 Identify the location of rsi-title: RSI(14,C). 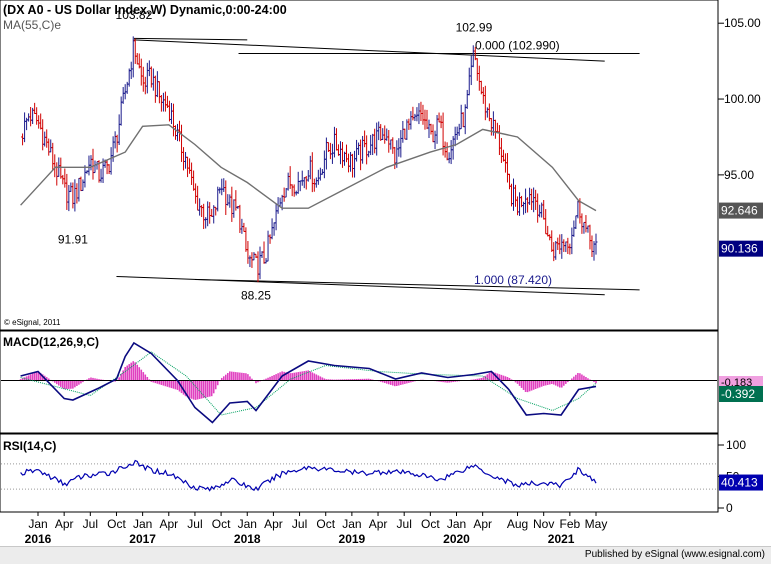
(29, 446).